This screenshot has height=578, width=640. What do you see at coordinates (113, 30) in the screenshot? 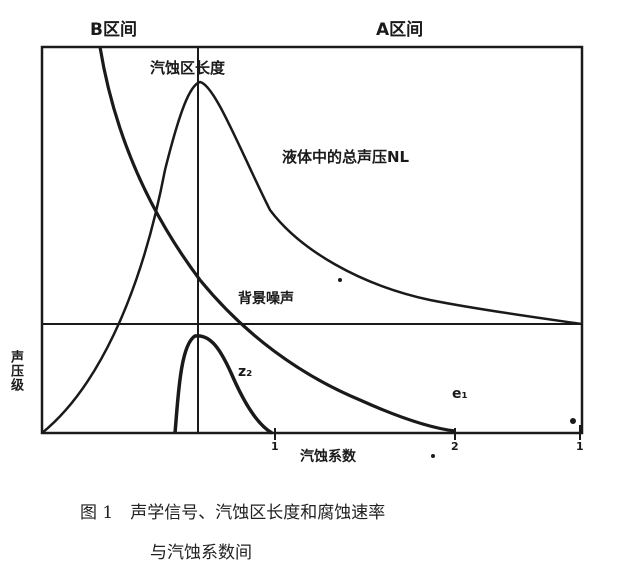
I see `region-b-label: B区间` at bounding box center [113, 30].